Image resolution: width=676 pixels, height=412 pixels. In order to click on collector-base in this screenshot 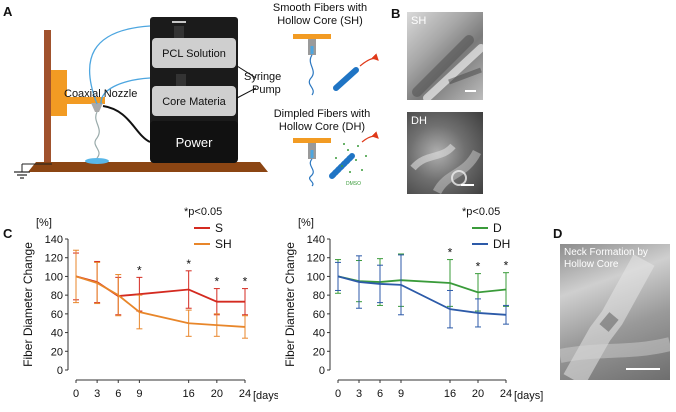, I will do `click(148, 167)`.